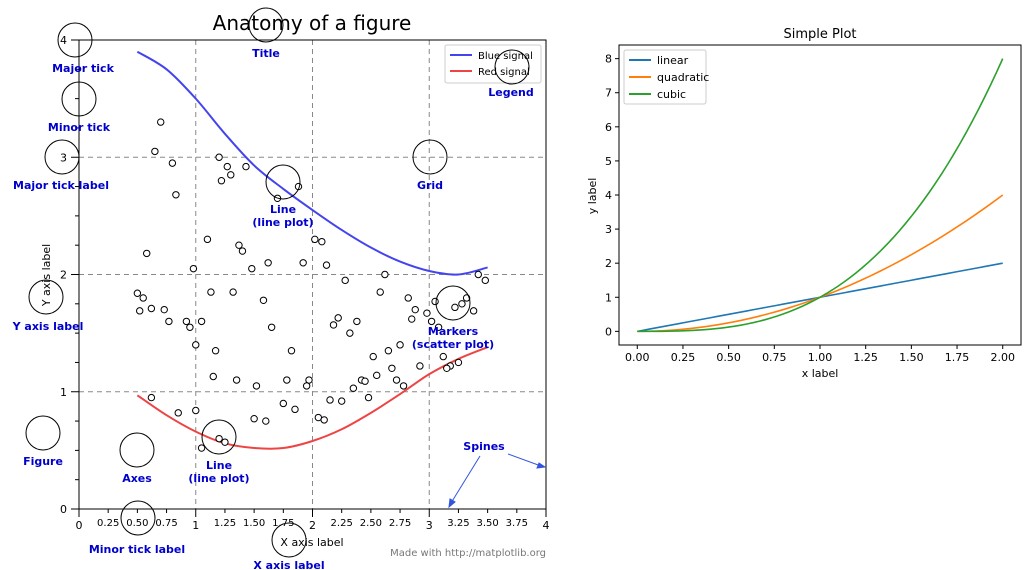 The height and width of the screenshot is (570, 1032). Describe the element at coordinates (63, 40) in the screenshot. I see `y-major-tick-label: 4` at that location.